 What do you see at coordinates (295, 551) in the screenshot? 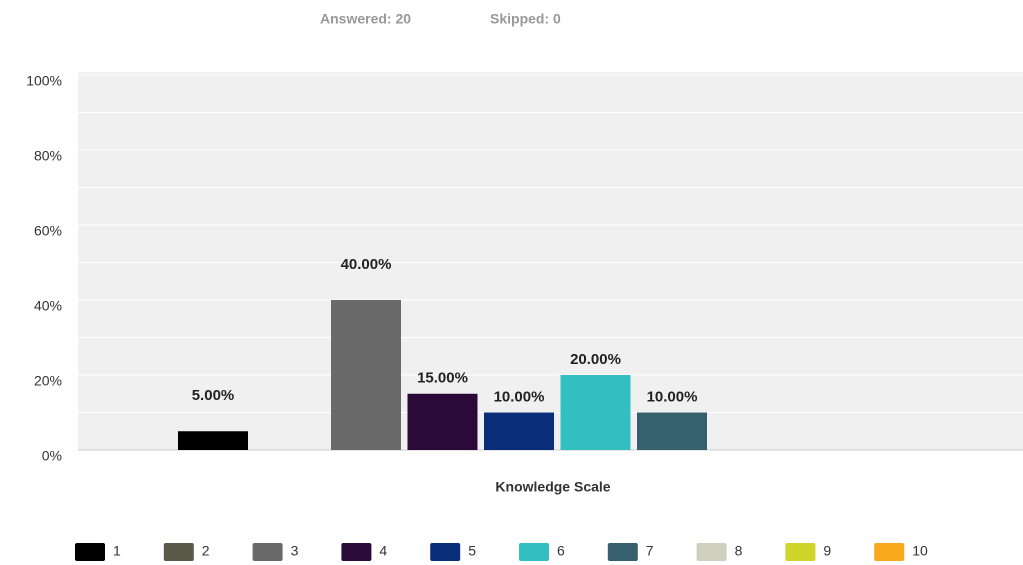
I see `legend-label: 3` at bounding box center [295, 551].